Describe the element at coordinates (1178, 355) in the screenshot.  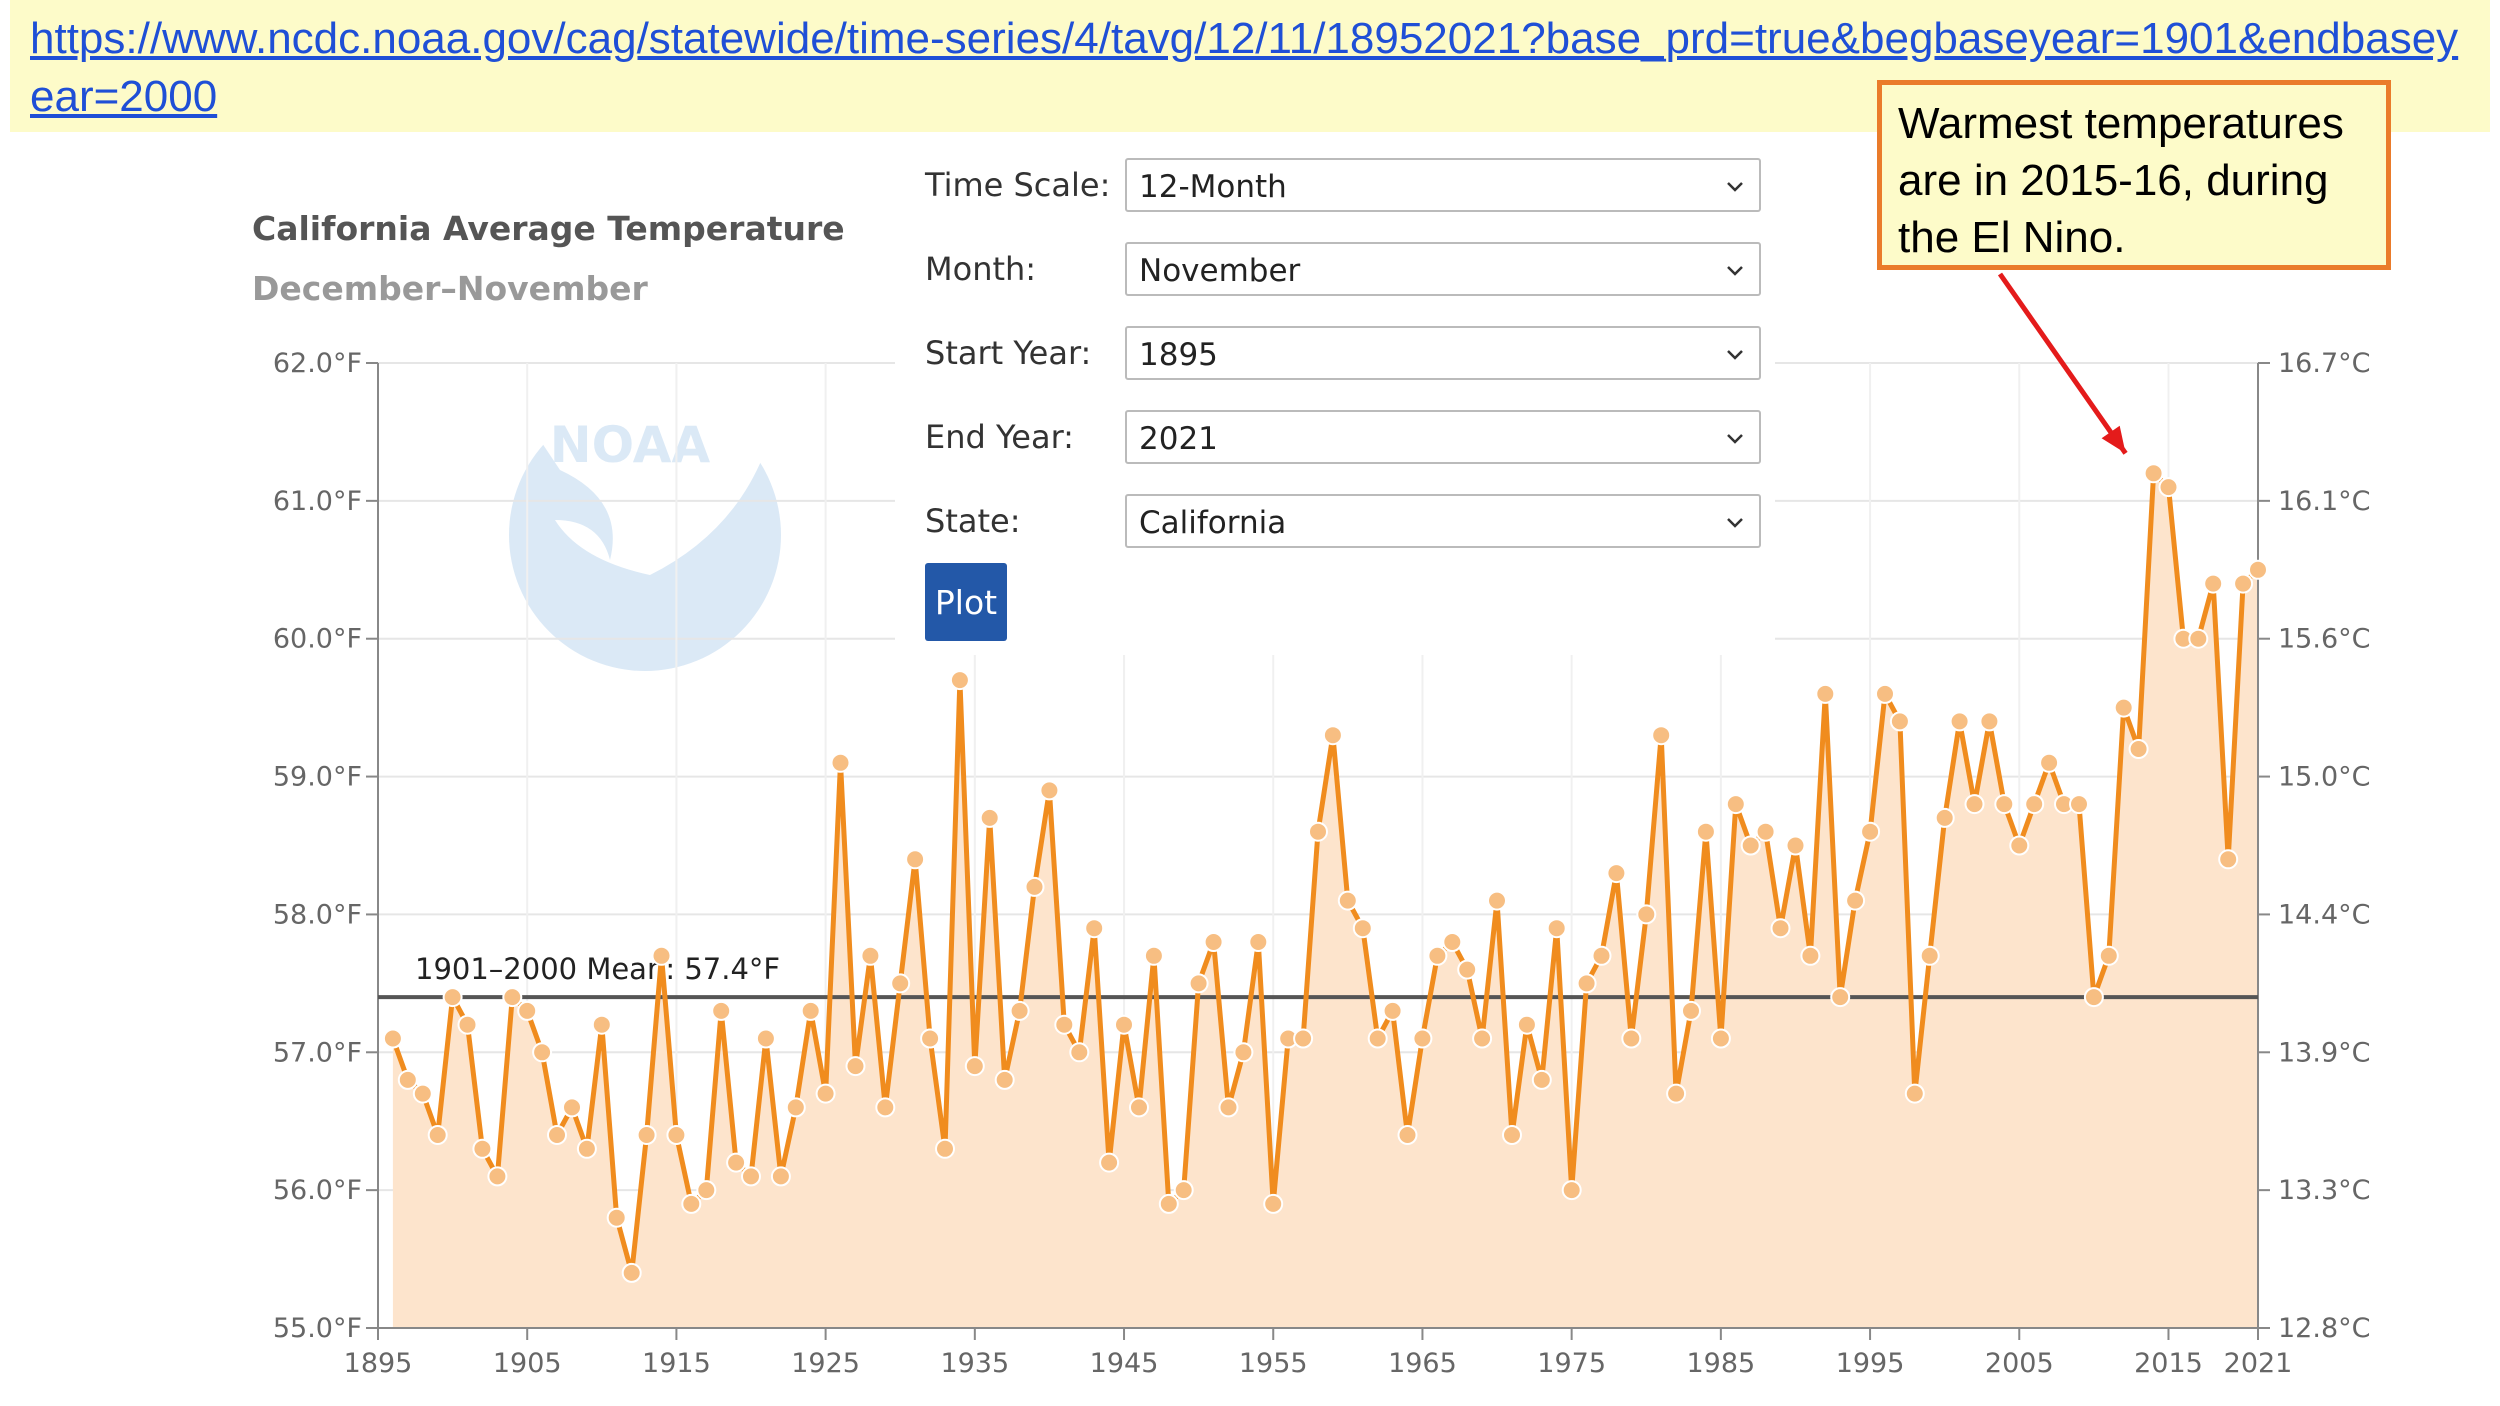
I see `start-year-value: 1895` at that location.